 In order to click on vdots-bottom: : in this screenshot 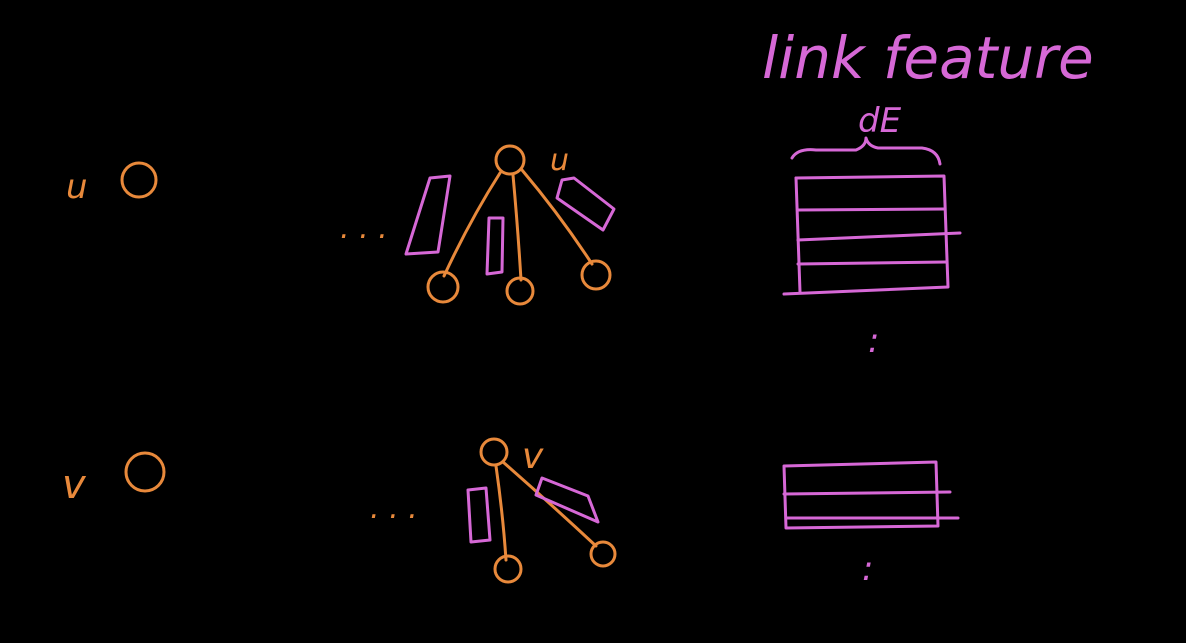, I will do `click(867, 569)`.